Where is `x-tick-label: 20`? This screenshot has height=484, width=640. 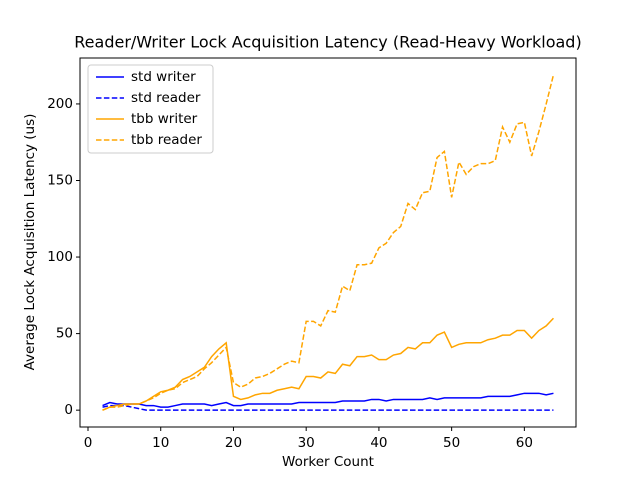
x-tick-label: 20 is located at coordinates (233, 443).